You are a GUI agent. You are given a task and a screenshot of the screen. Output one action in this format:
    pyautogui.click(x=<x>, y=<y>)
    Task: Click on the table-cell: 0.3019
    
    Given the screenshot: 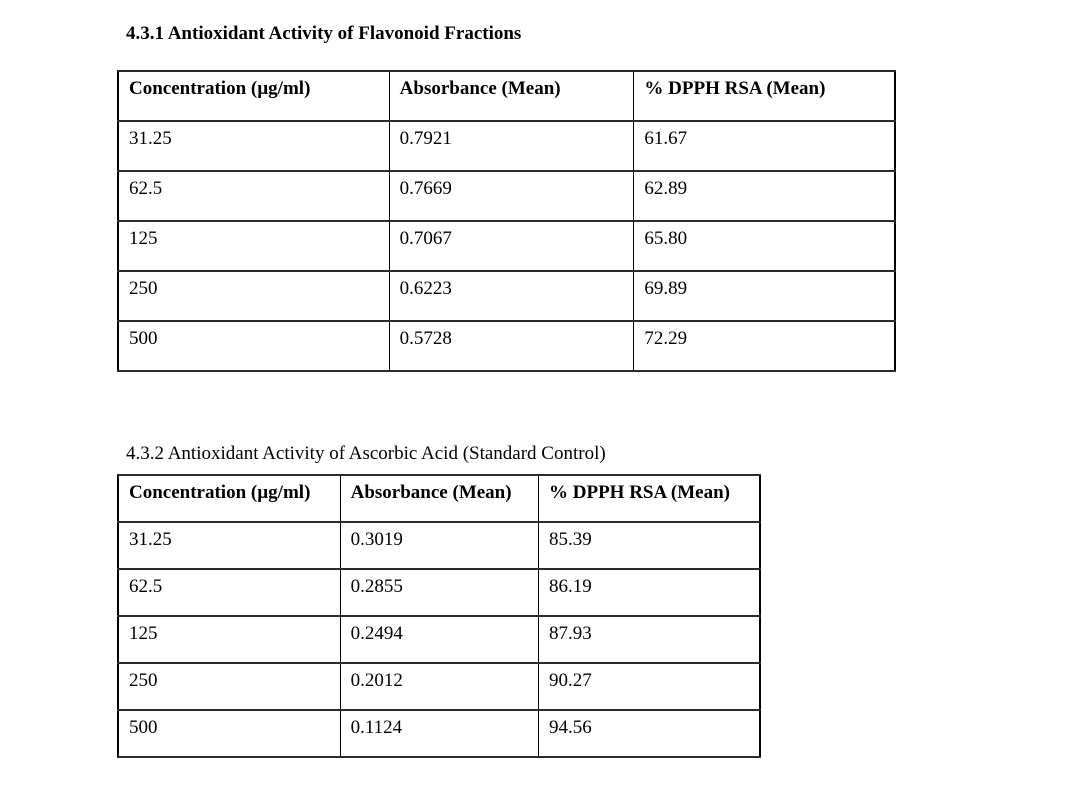 What is the action you would take?
    pyautogui.click(x=439, y=545)
    